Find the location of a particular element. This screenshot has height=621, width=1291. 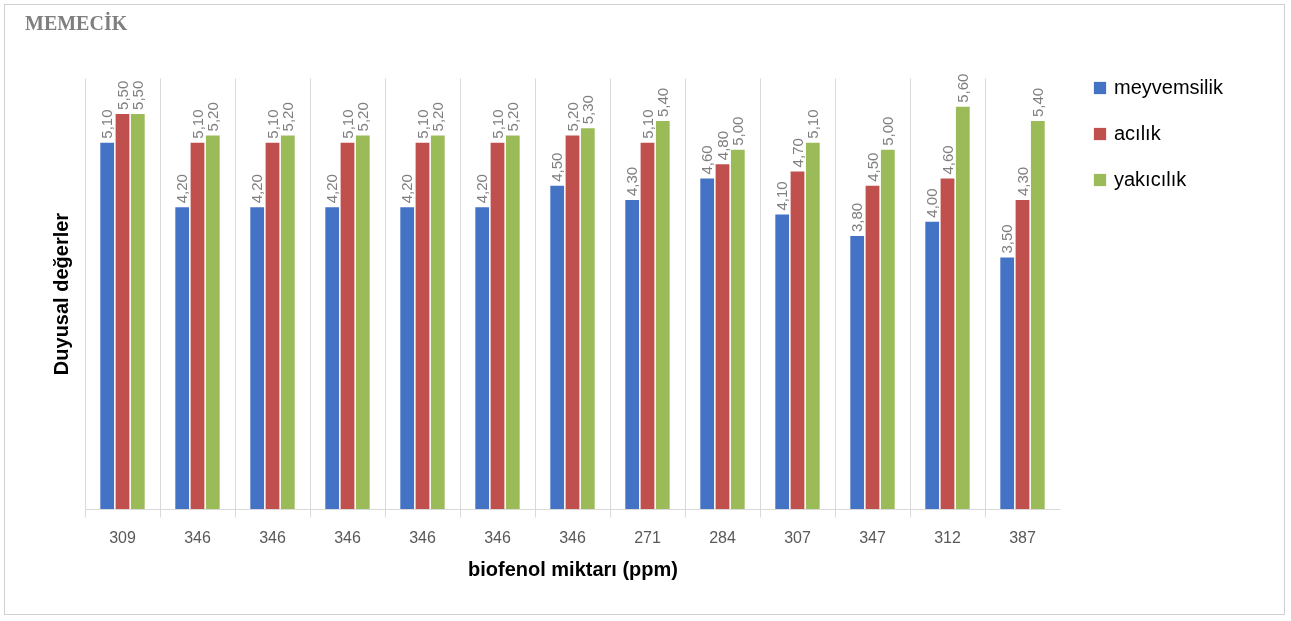

x-tick-label: 284 is located at coordinates (722, 537).